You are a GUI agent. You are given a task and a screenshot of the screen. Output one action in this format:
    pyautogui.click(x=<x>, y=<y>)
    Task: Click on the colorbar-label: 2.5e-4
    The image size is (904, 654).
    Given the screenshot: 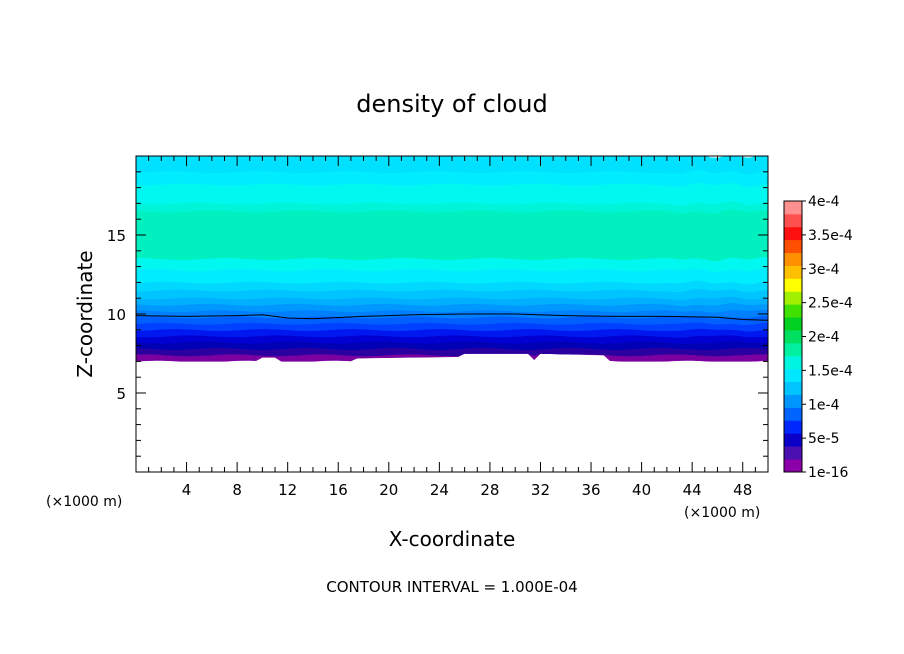 What is the action you would take?
    pyautogui.click(x=830, y=304)
    